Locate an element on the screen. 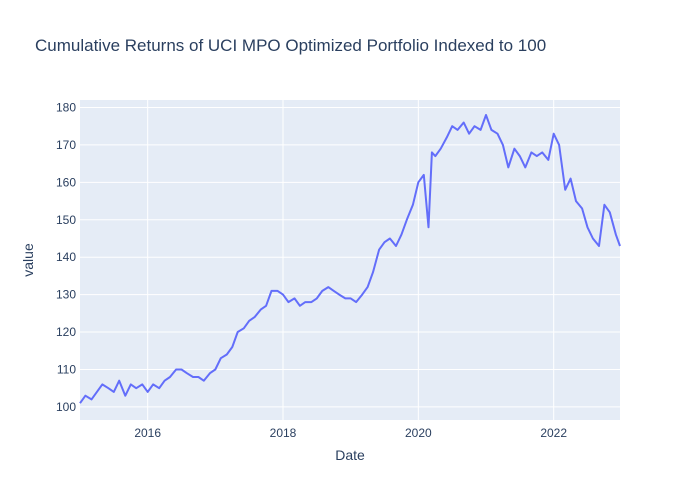 The height and width of the screenshot is (500, 700). x-axis-ticks: 2016 2018 2020 2022 is located at coordinates (350, 433).